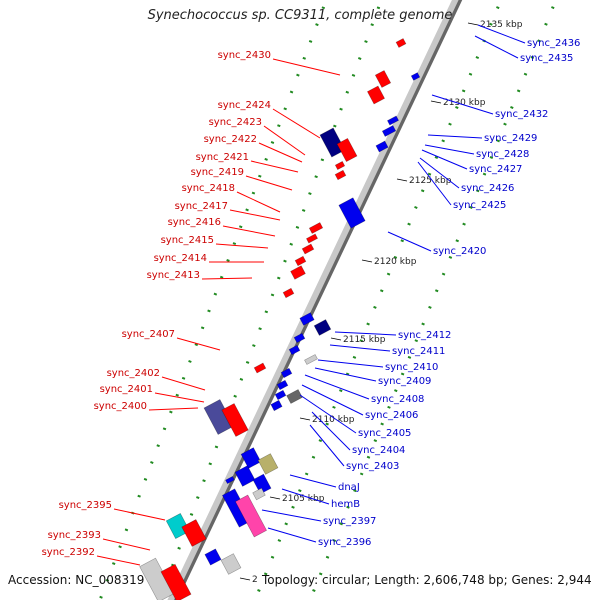 The image size is (600, 604). I want to click on left-gene-label: sync_2395, so click(85, 505).